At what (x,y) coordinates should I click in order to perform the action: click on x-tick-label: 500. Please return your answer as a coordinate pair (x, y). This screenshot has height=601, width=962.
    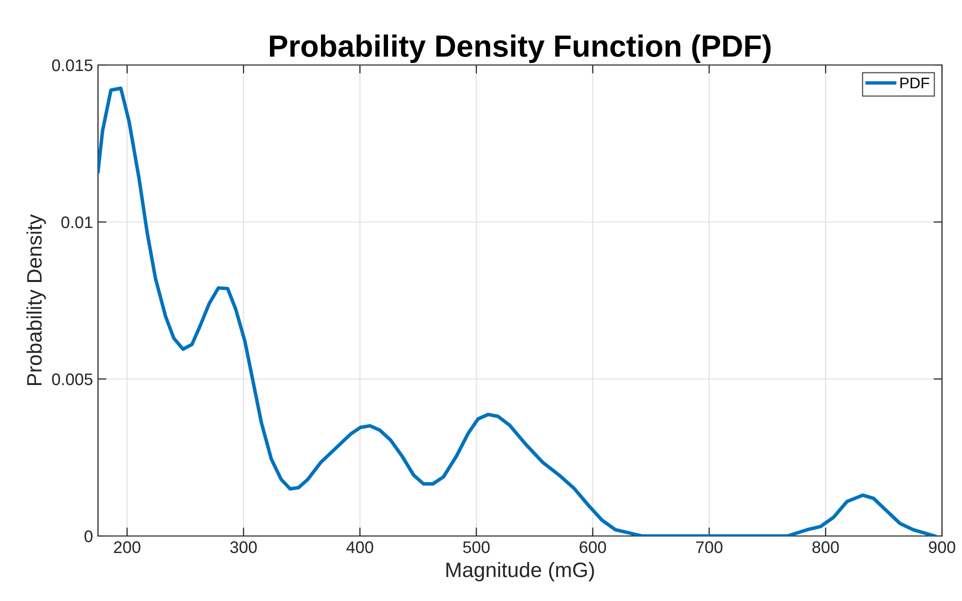
    Looking at the image, I should click on (476, 547).